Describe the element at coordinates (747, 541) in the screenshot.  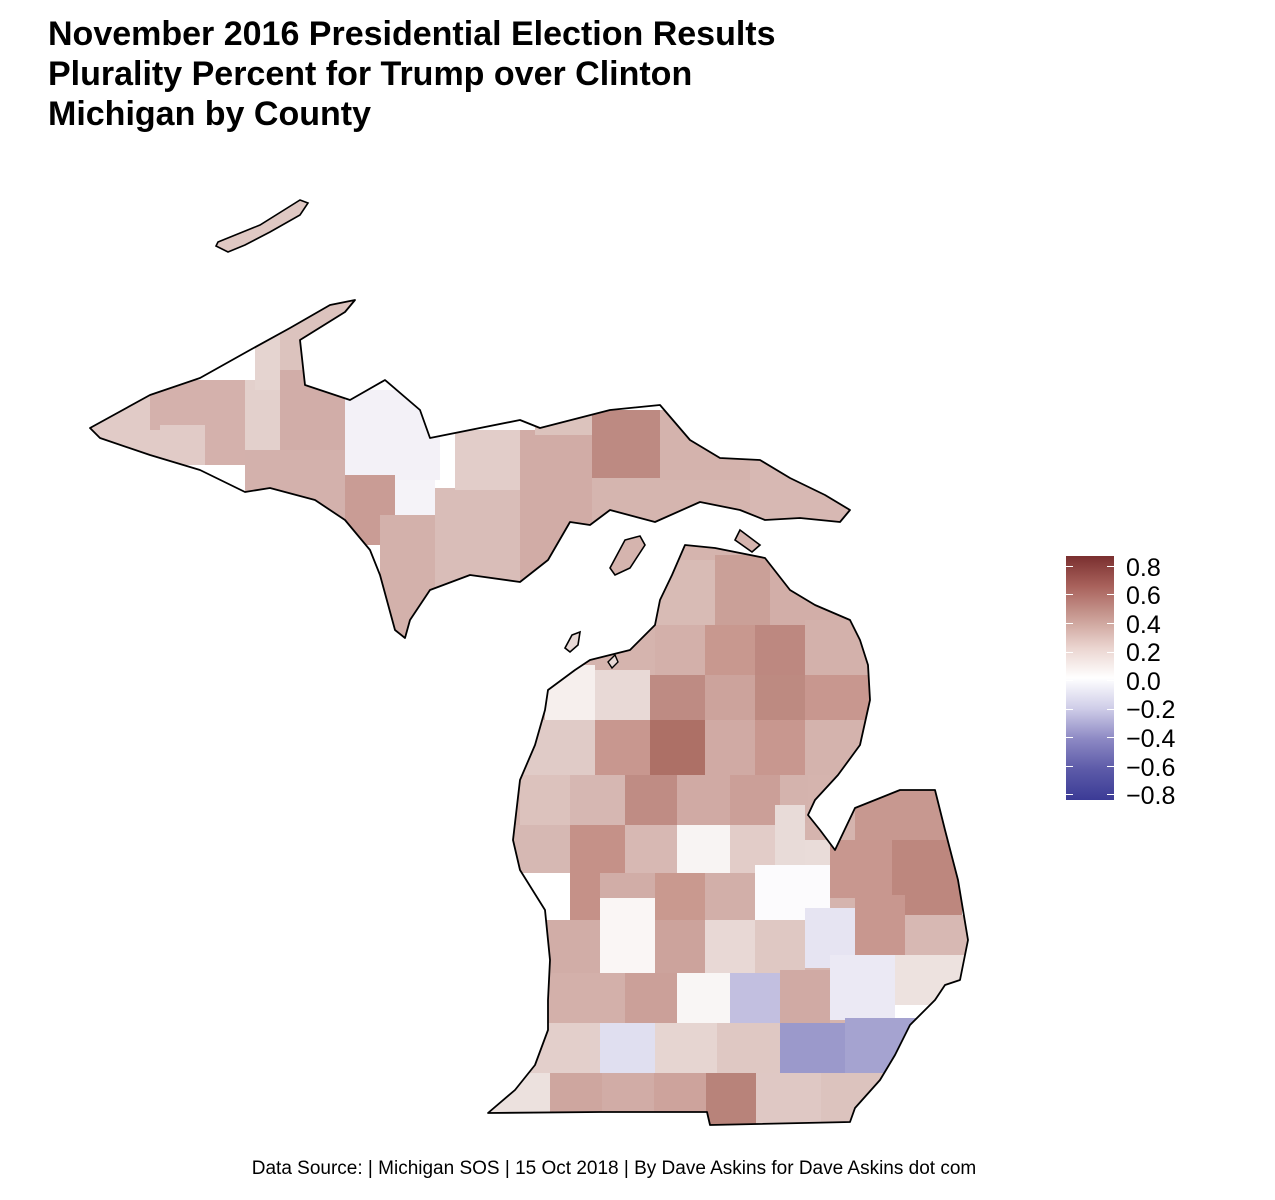
I see `island-drummond` at that location.